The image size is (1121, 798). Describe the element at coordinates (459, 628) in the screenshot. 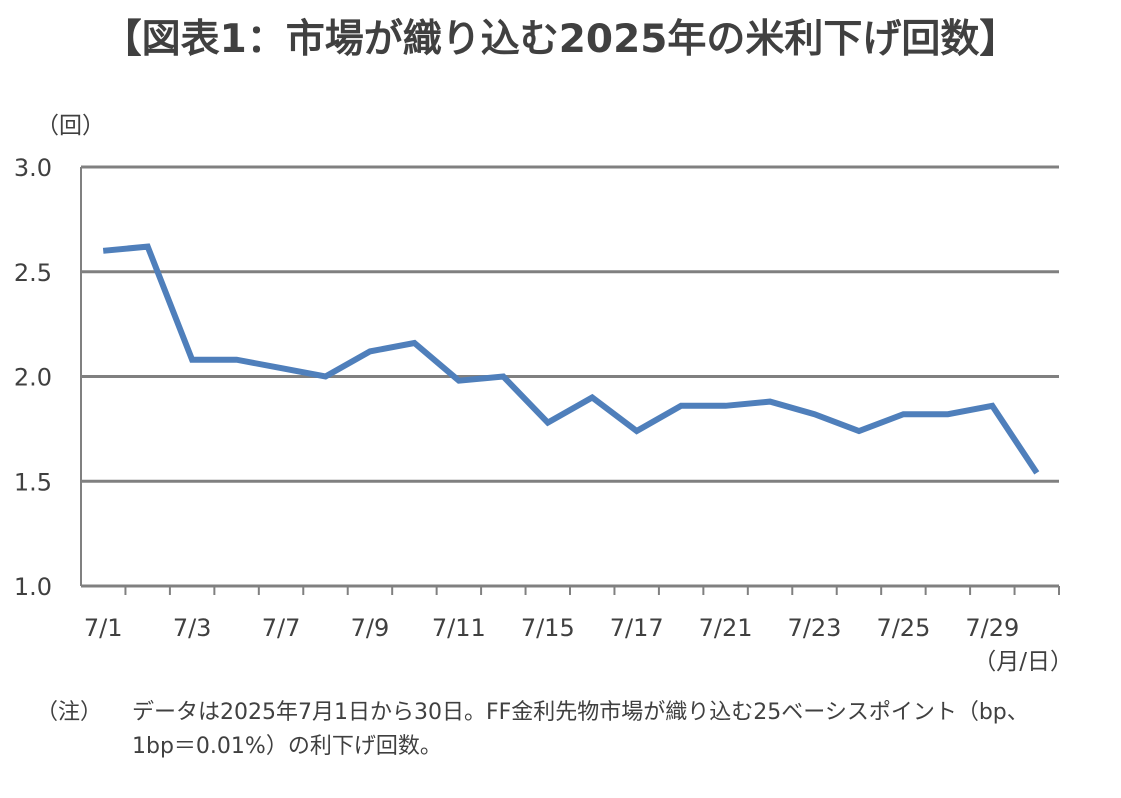

I see `x-tick-label: 7/11` at that location.